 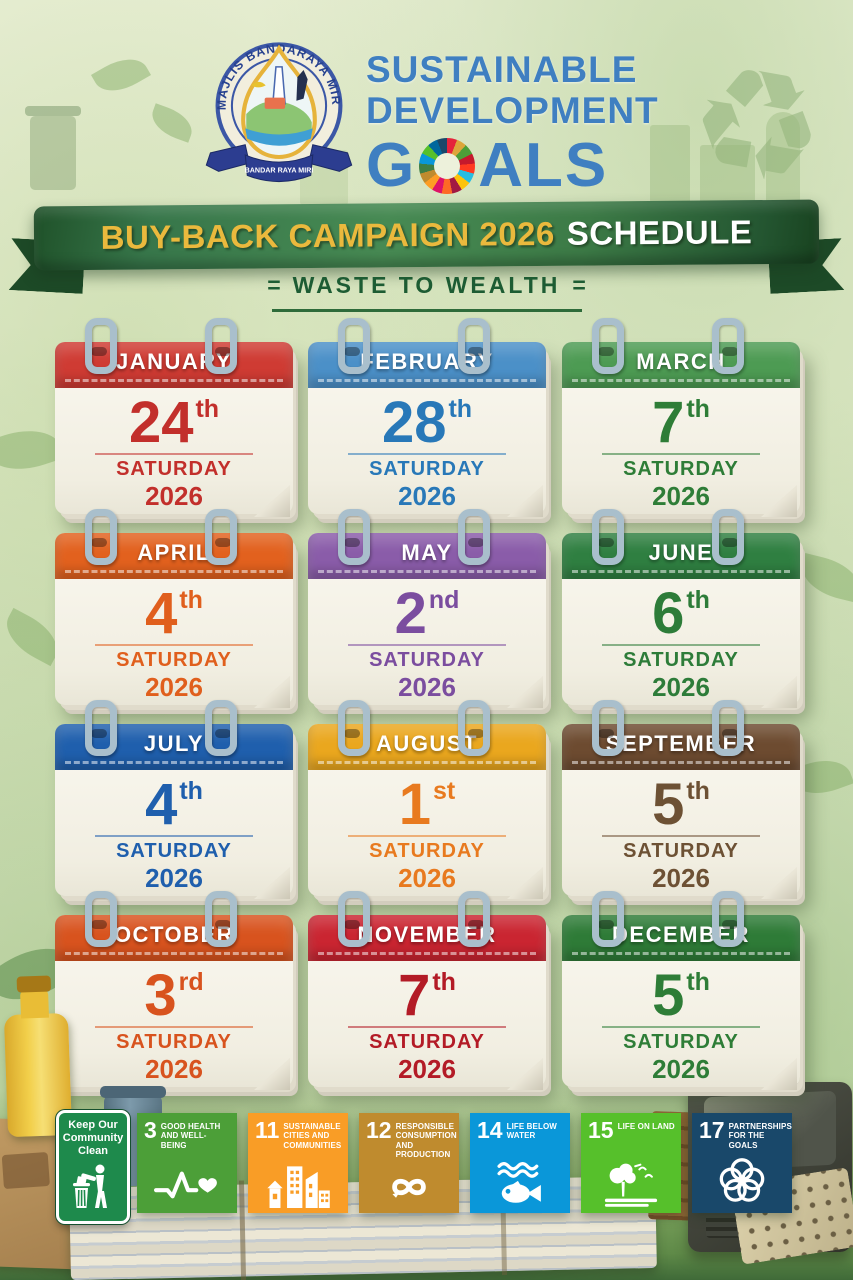 I want to click on date: 24th, so click(x=174, y=423).